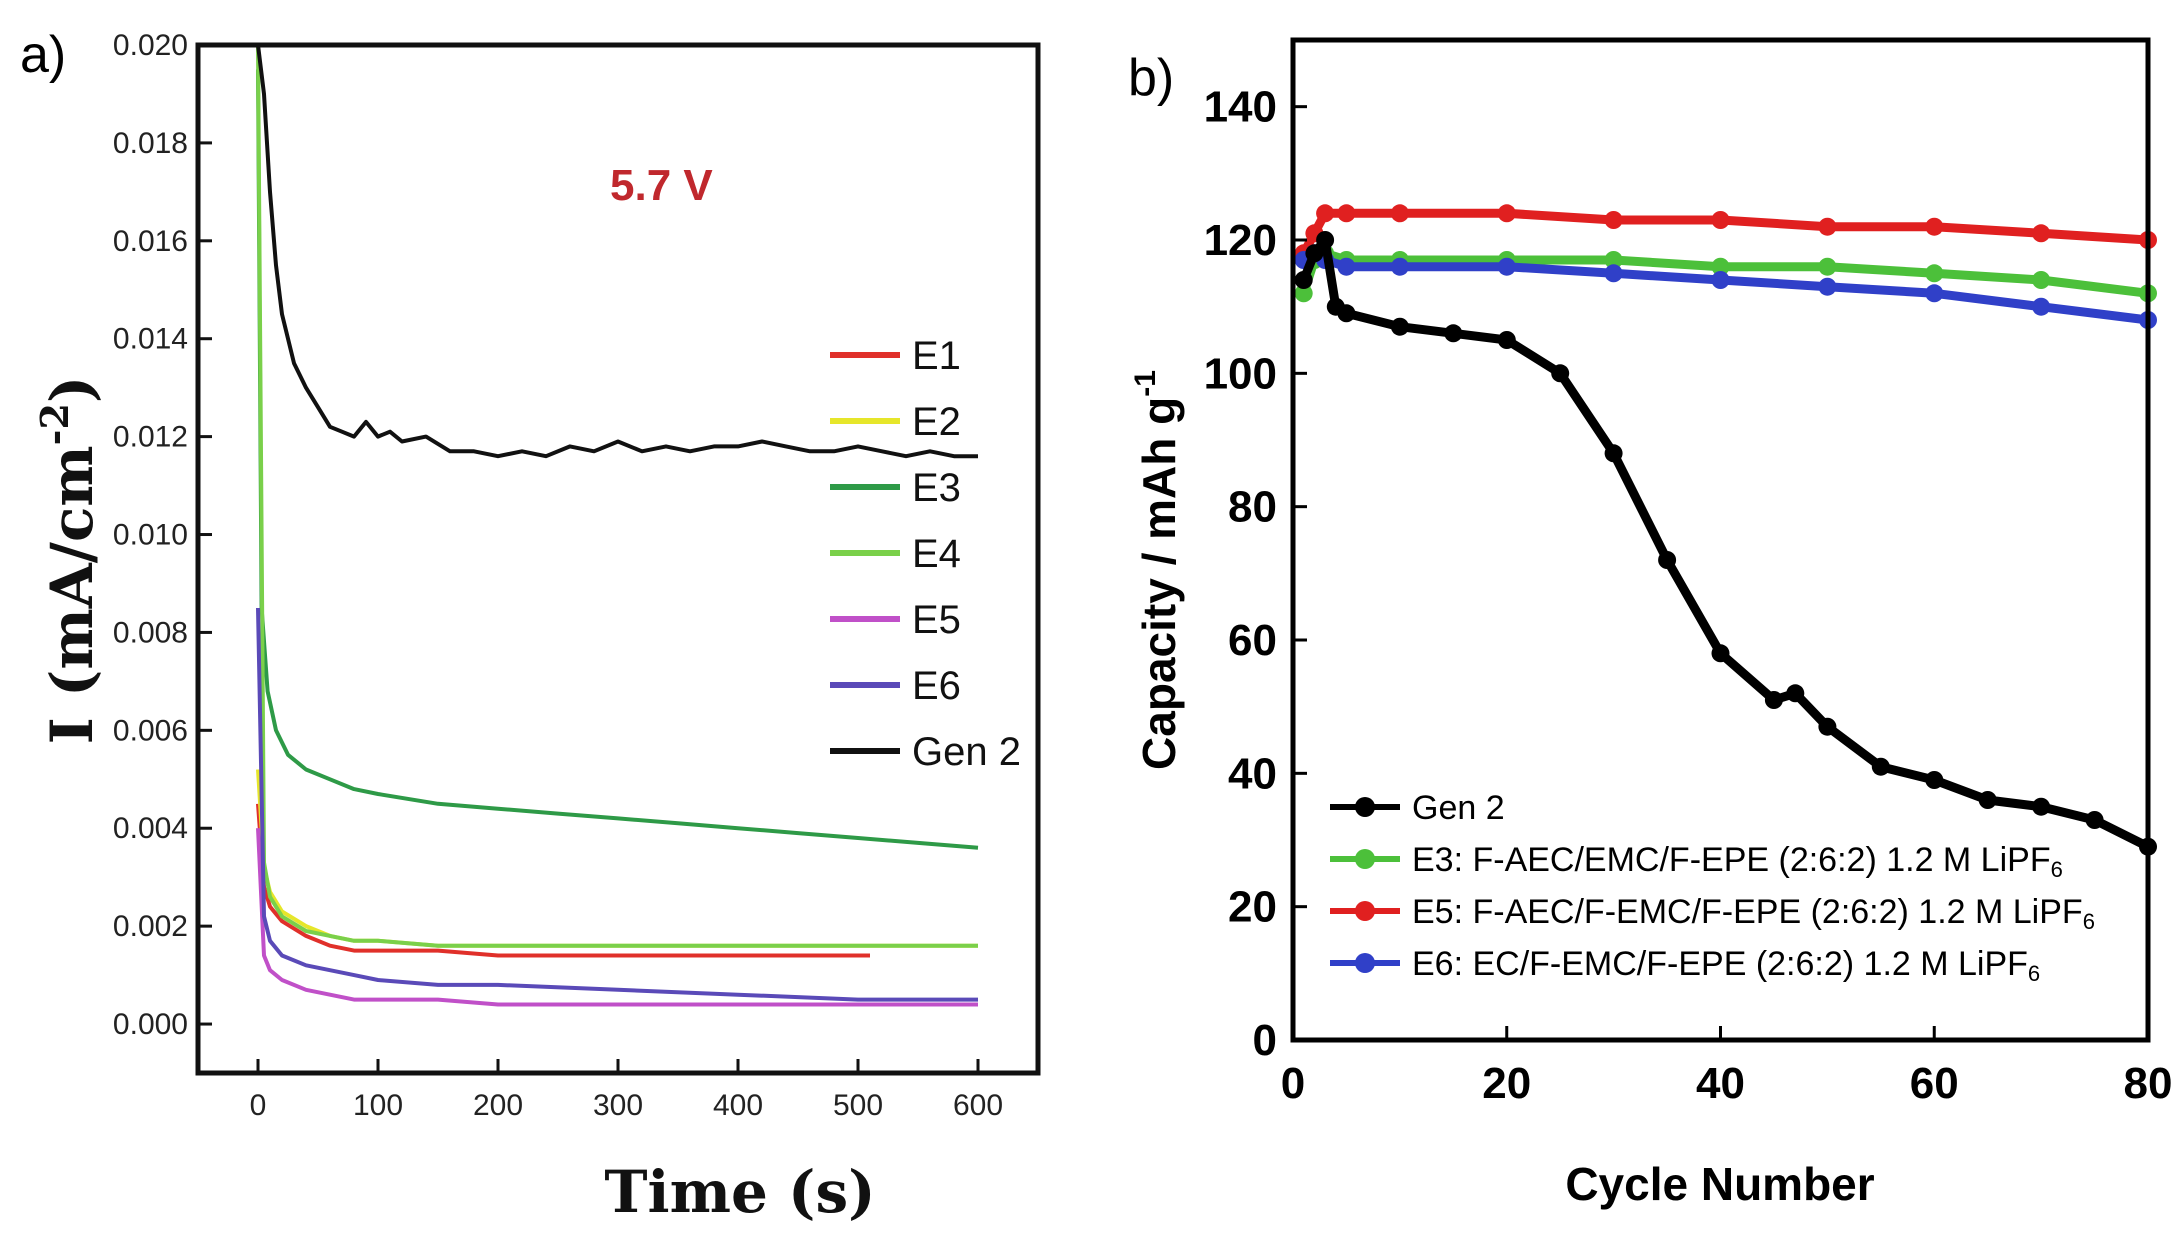 This screenshot has width=2179, height=1238. What do you see at coordinates (150, 535) in the screenshot?
I see `panel-a-y-tick-label: 0.010` at bounding box center [150, 535].